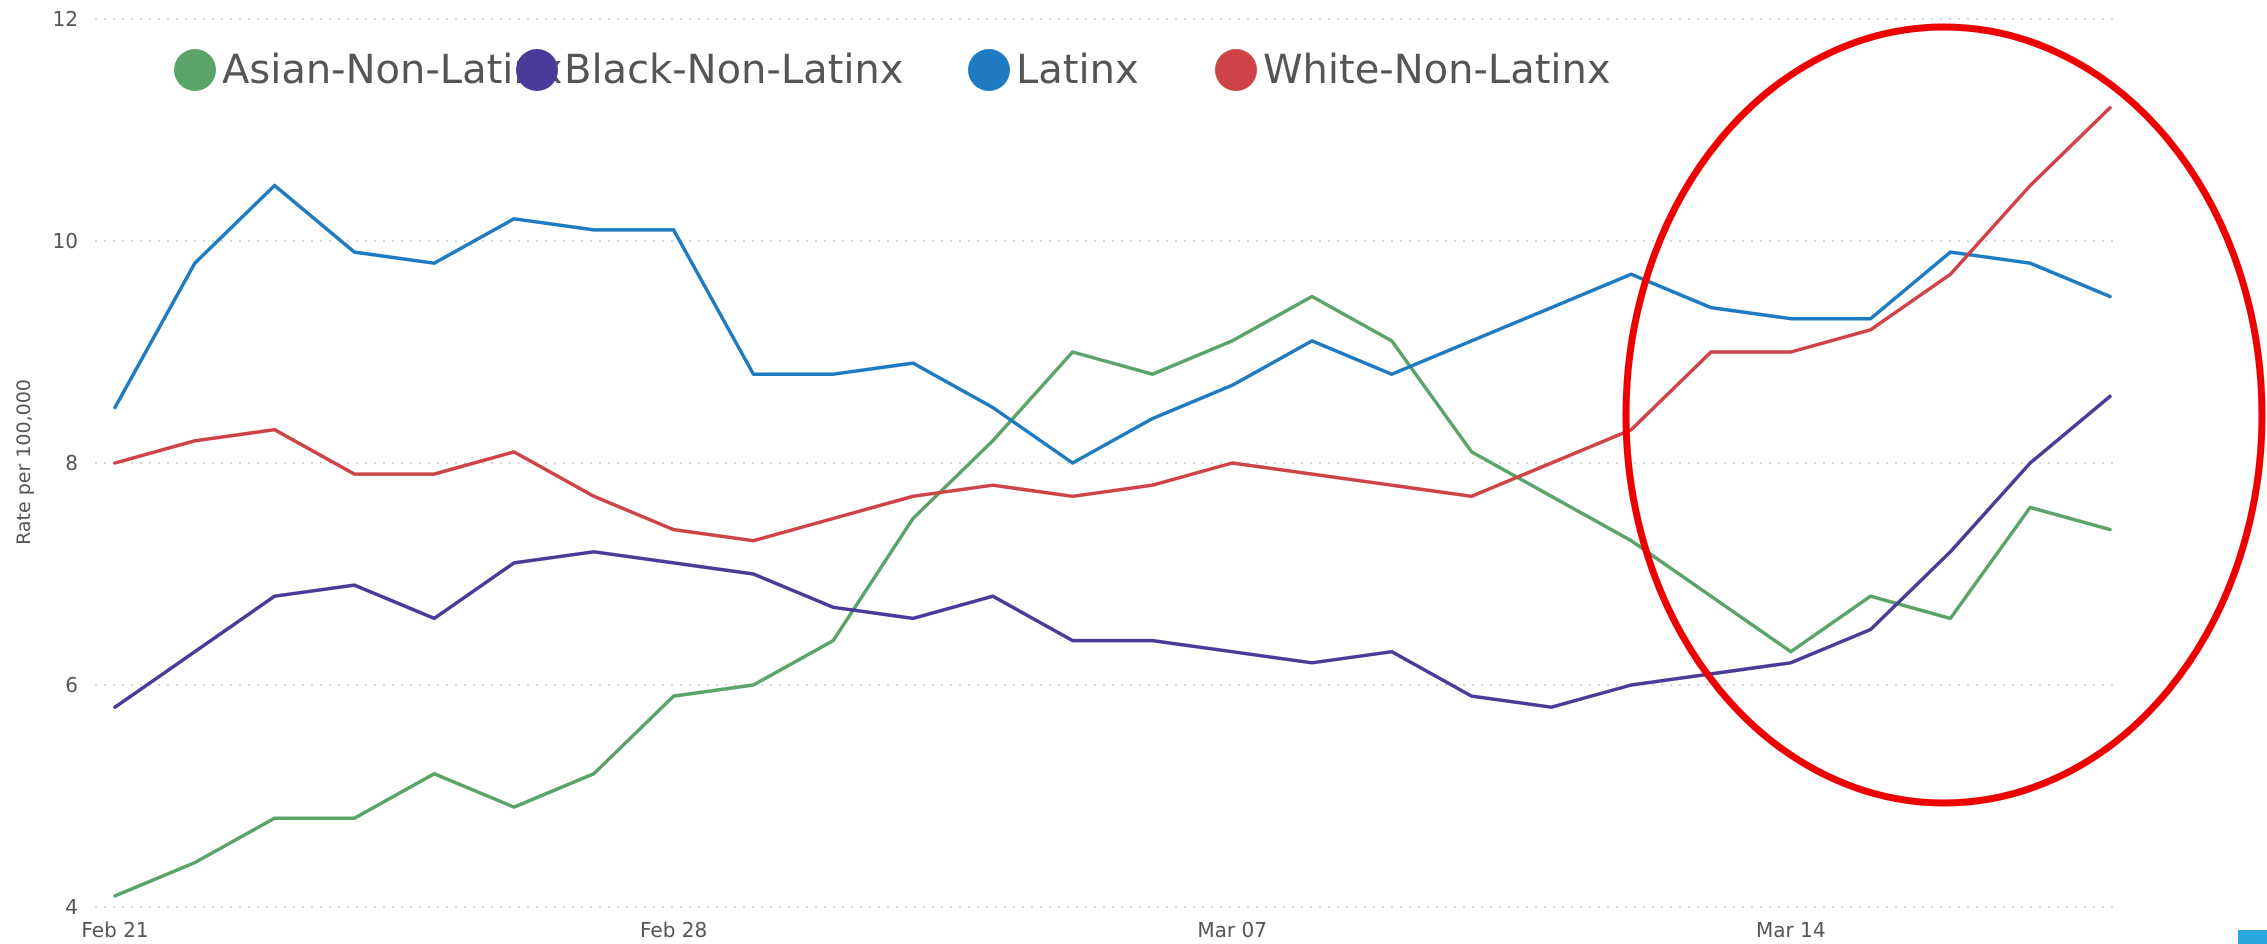 The width and height of the screenshot is (2267, 944). I want to click on legend-label: Asian-Non-Latinx, so click(392, 70).